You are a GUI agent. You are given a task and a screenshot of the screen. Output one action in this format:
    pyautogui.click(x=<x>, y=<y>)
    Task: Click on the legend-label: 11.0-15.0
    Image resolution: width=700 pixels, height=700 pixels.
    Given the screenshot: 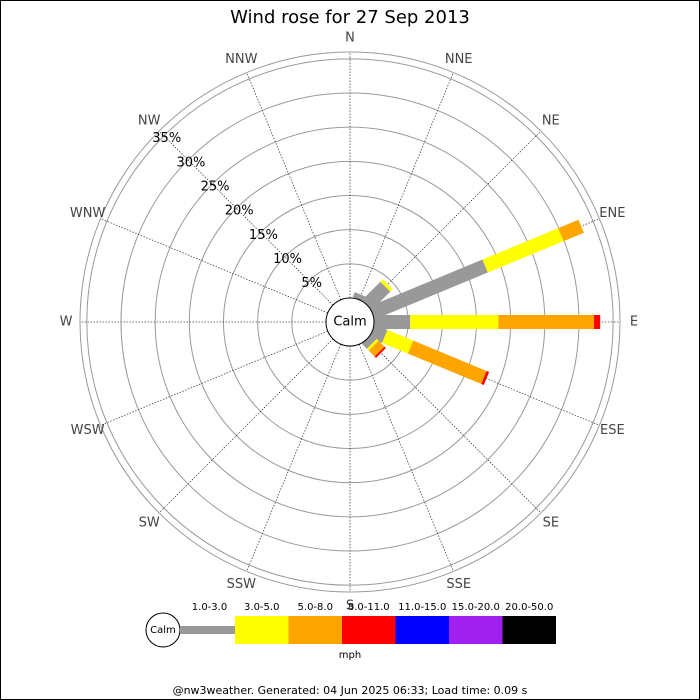 What is the action you would take?
    pyautogui.click(x=422, y=607)
    